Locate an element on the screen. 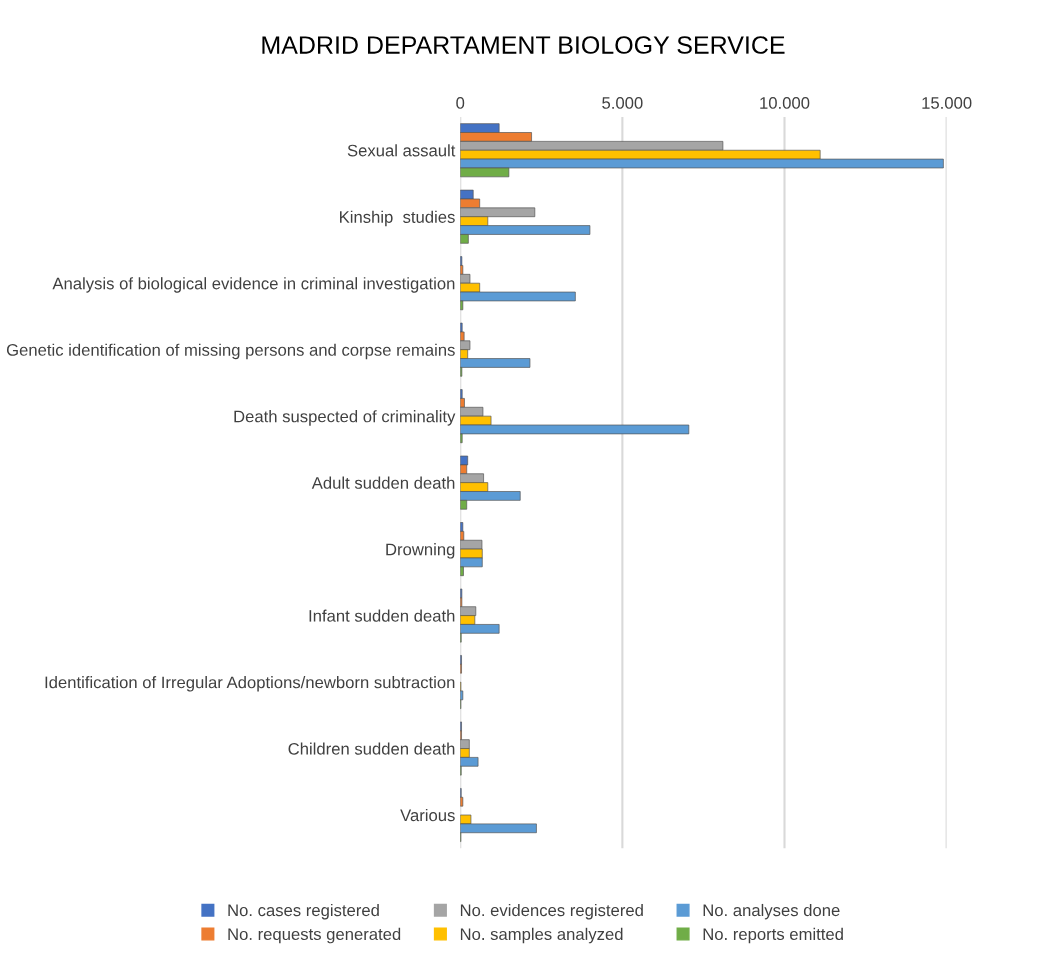 This screenshot has width=1046, height=975. legend-label: No. requests generated is located at coordinates (314, 935).